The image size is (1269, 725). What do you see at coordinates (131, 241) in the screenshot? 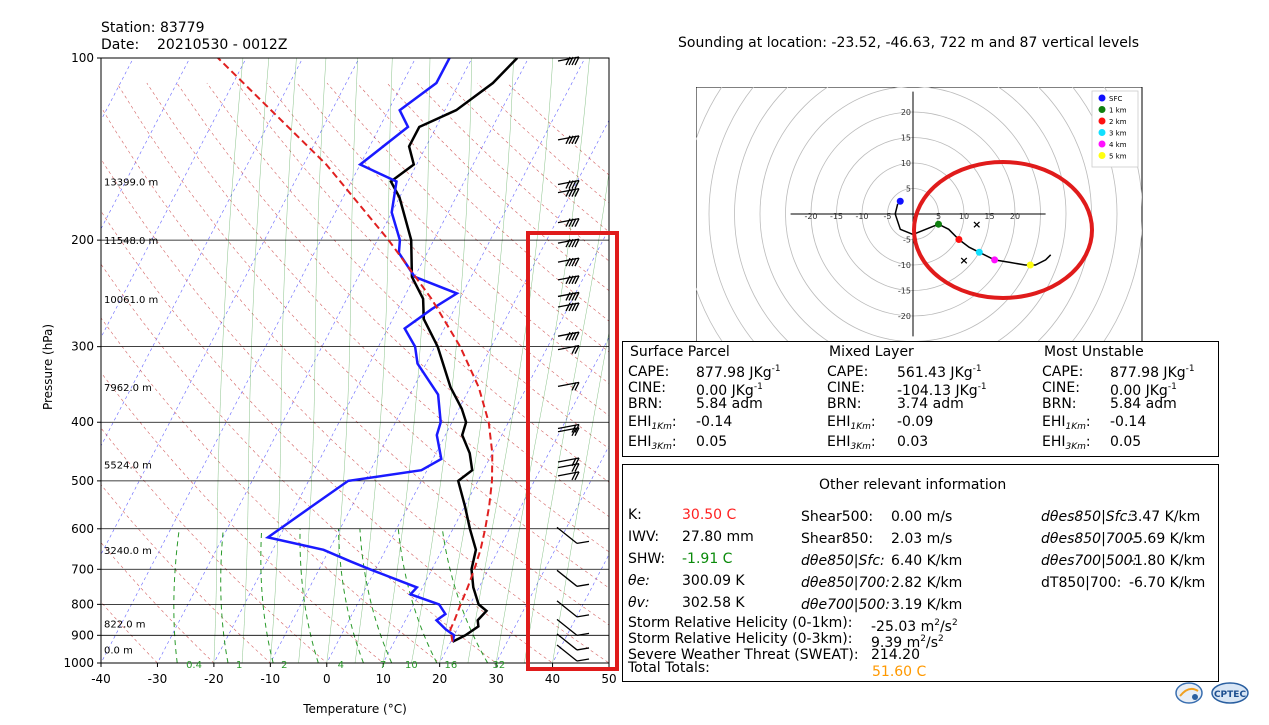
I see `height-label: 11548.0 m` at bounding box center [131, 241].